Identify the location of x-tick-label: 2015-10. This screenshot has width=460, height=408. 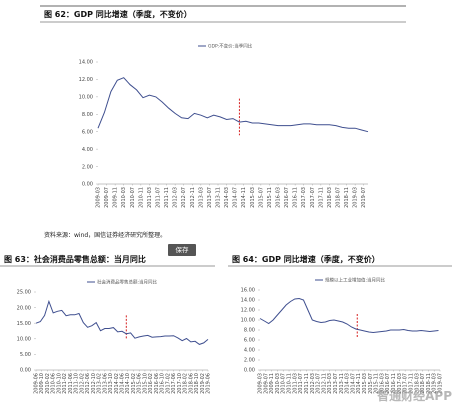
(145, 383).